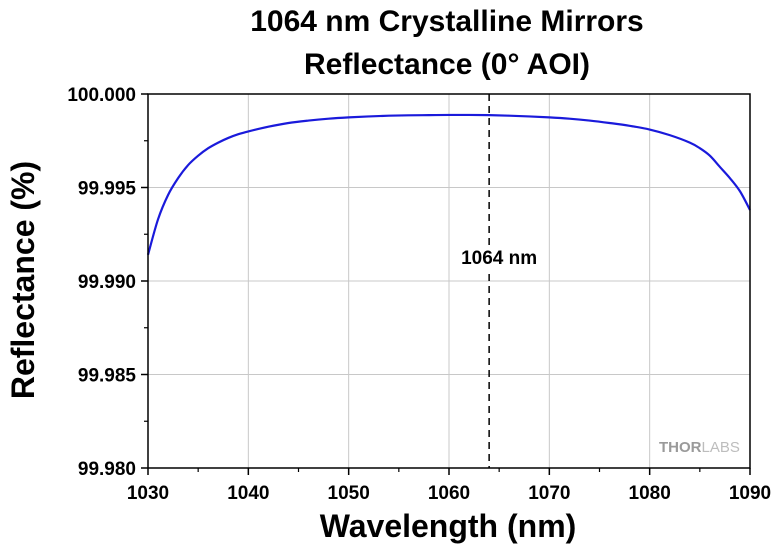 The height and width of the screenshot is (546, 780). Describe the element at coordinates (447, 21) in the screenshot. I see `chart-title-line1: 1064 nm Crystalline Mirrors` at that location.